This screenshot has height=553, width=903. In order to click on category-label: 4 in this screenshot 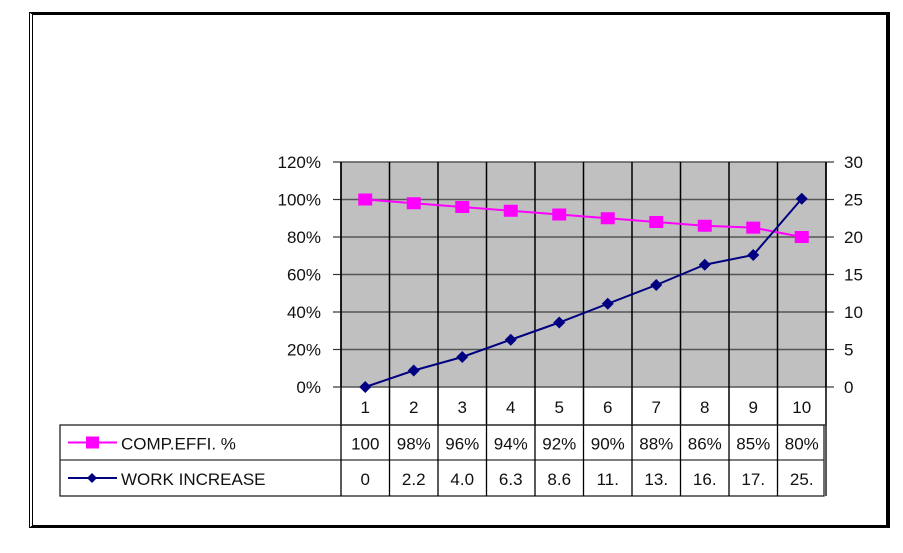, I will do `click(510, 407)`.